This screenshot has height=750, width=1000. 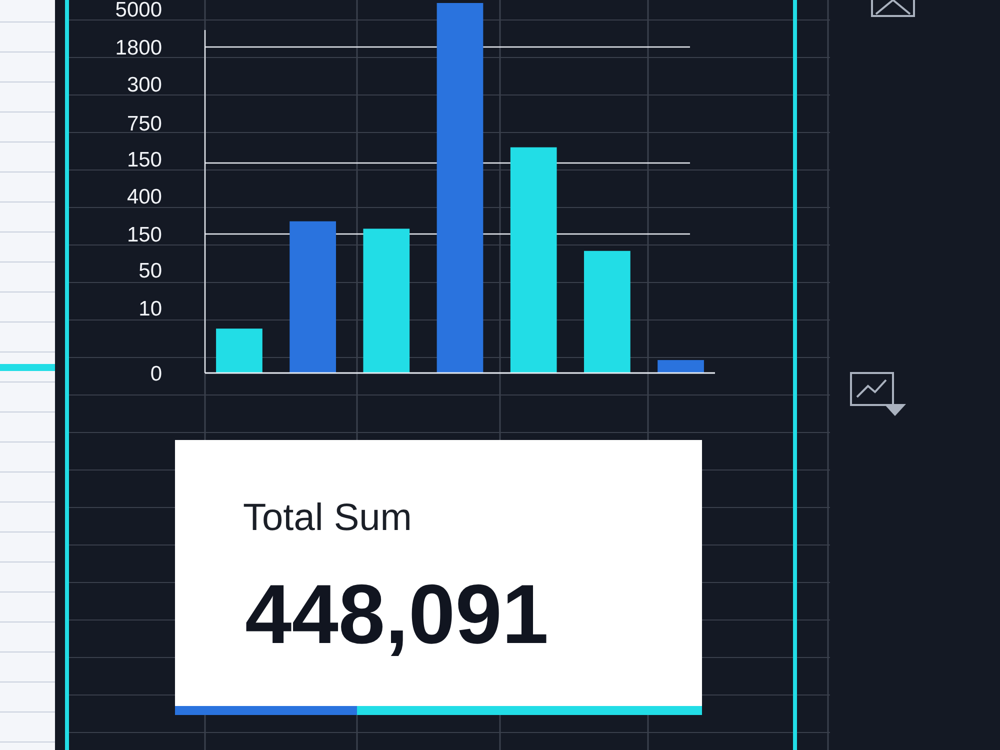 I want to click on text: 5000, so click(x=138, y=11).